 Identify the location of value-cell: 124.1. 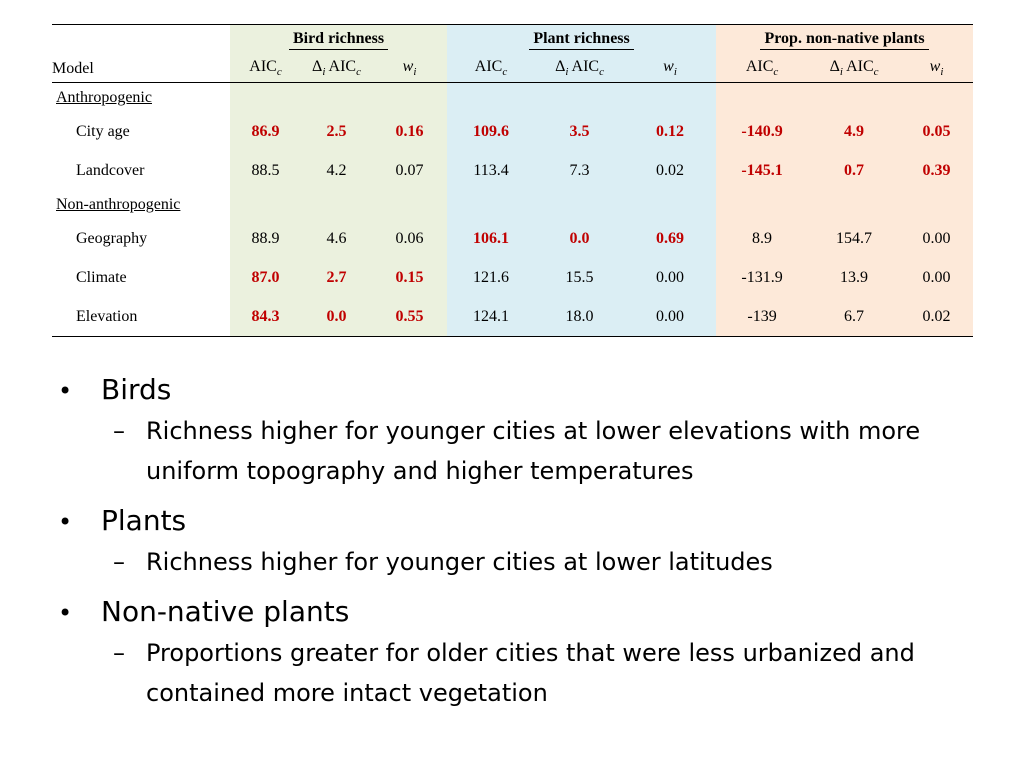
(491, 317).